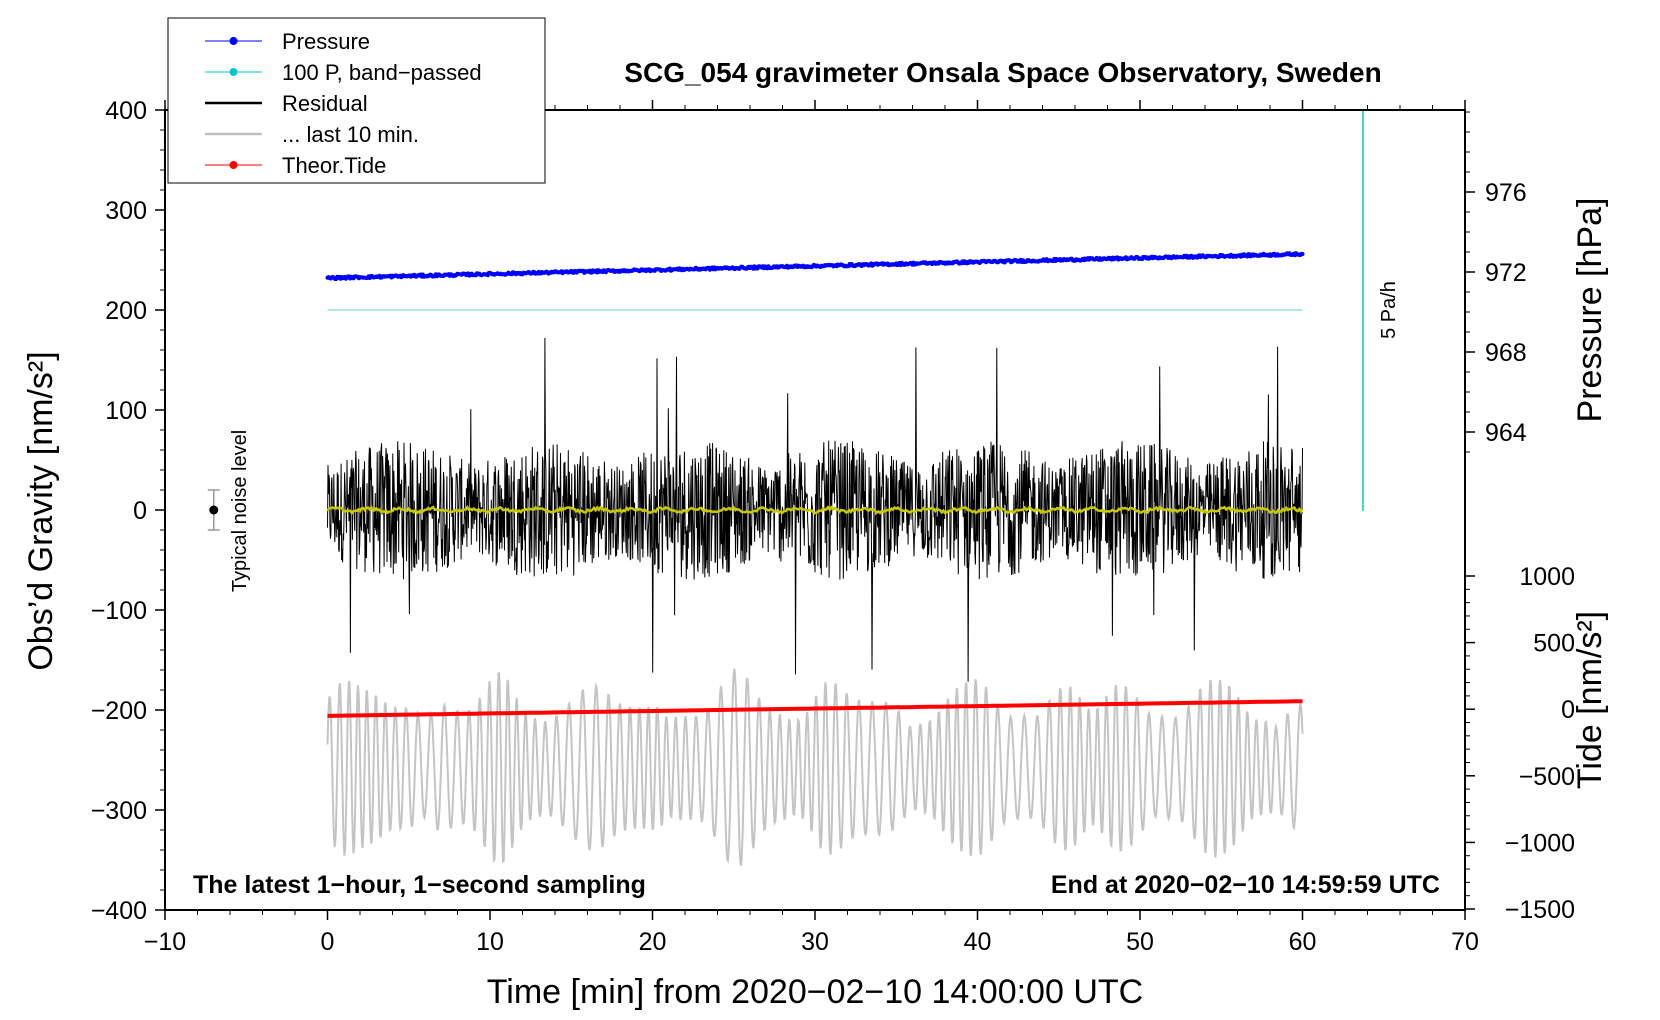 Image resolution: width=1660 pixels, height=1020 pixels. I want to click on tide-tick-label: −1000, so click(1540, 843).